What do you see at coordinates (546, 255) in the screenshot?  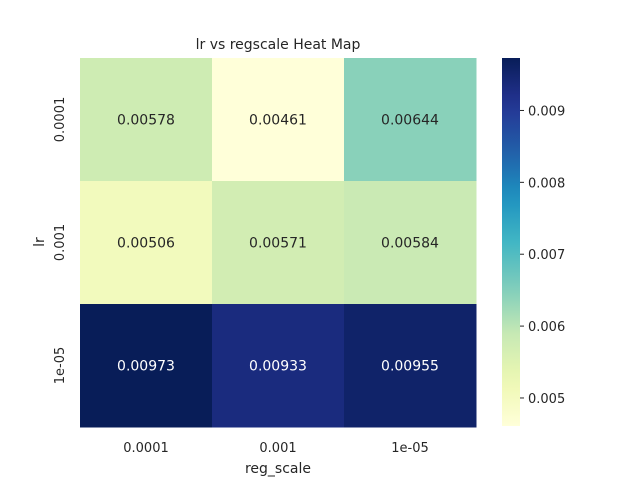 I see `colorbar-tick-label: 0.007` at bounding box center [546, 255].